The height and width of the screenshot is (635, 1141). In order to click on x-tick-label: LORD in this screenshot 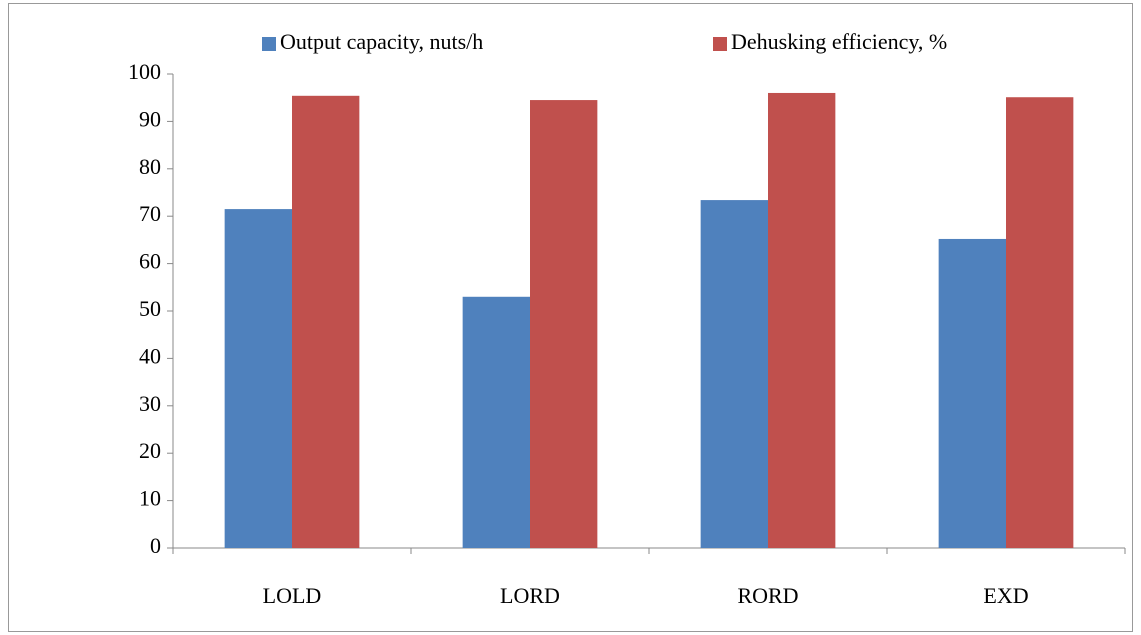, I will do `click(530, 595)`.